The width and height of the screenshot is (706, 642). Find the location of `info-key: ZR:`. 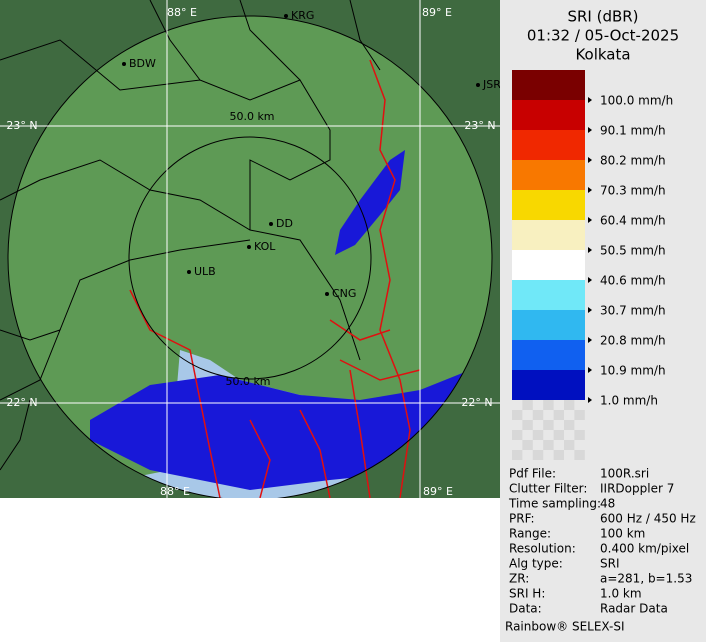

info-key: ZR: is located at coordinates (519, 579).